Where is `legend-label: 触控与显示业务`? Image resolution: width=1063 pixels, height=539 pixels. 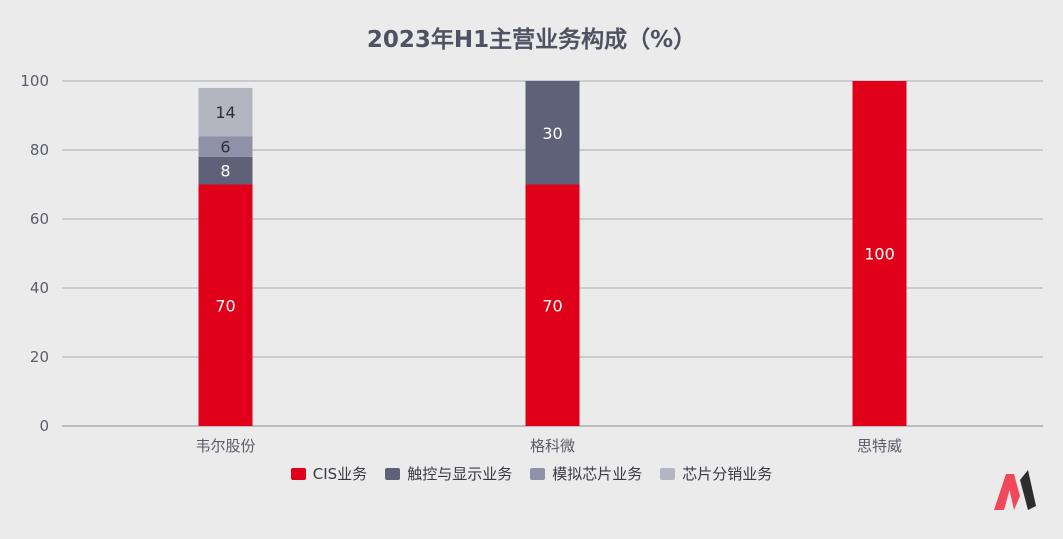 legend-label: 触控与显示业务 is located at coordinates (460, 474).